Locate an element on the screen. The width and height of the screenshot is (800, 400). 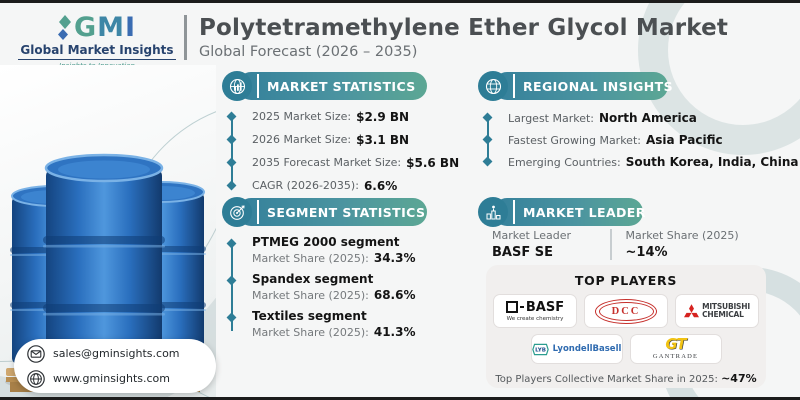
regional-insights-heading: REGIONAL INSIGHTS is located at coordinates (598, 86).